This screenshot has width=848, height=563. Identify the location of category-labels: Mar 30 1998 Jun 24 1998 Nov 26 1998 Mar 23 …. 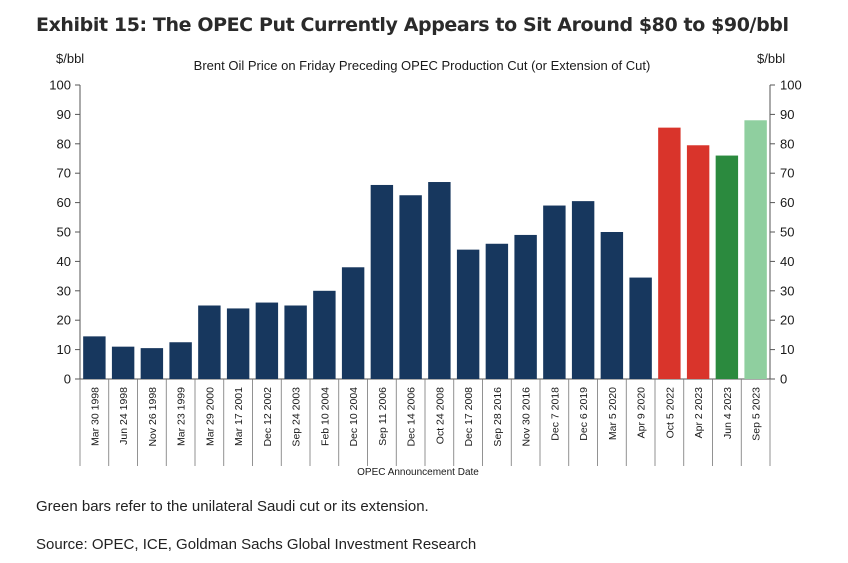
(425, 417).